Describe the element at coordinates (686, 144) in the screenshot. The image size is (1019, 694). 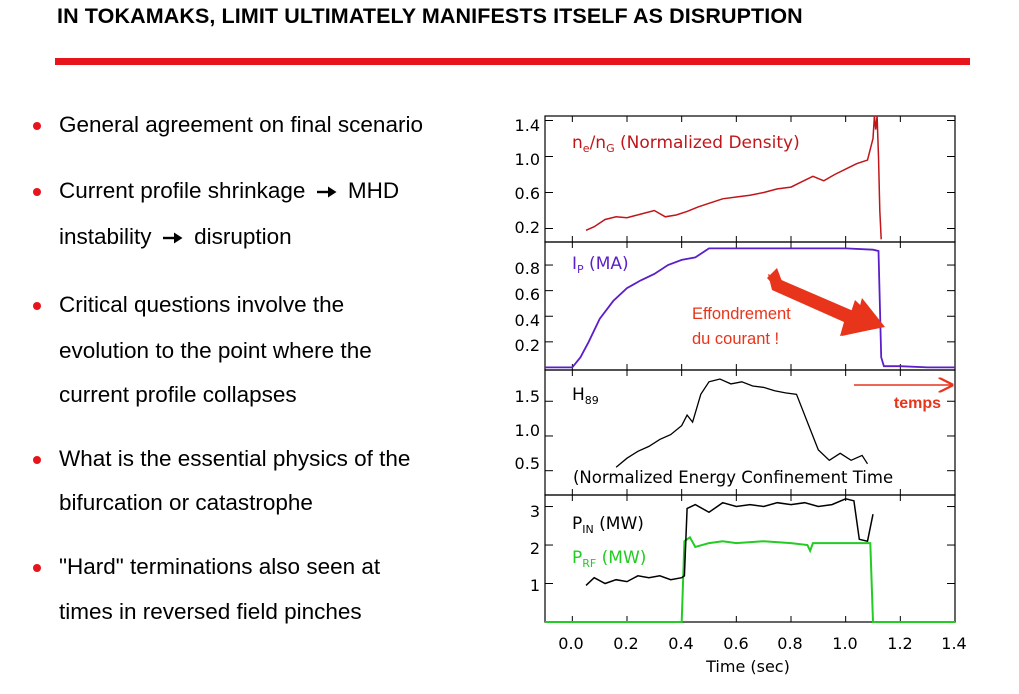
I see `density-label: ne/nG (Normalized Density)` at that location.